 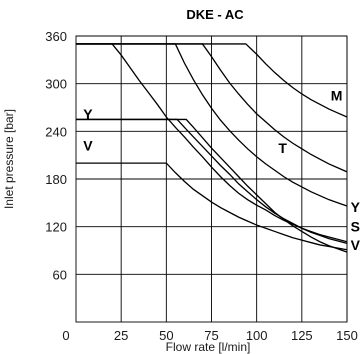 What do you see at coordinates (257, 335) in the screenshot?
I see `x-tick-label: 100` at bounding box center [257, 335].